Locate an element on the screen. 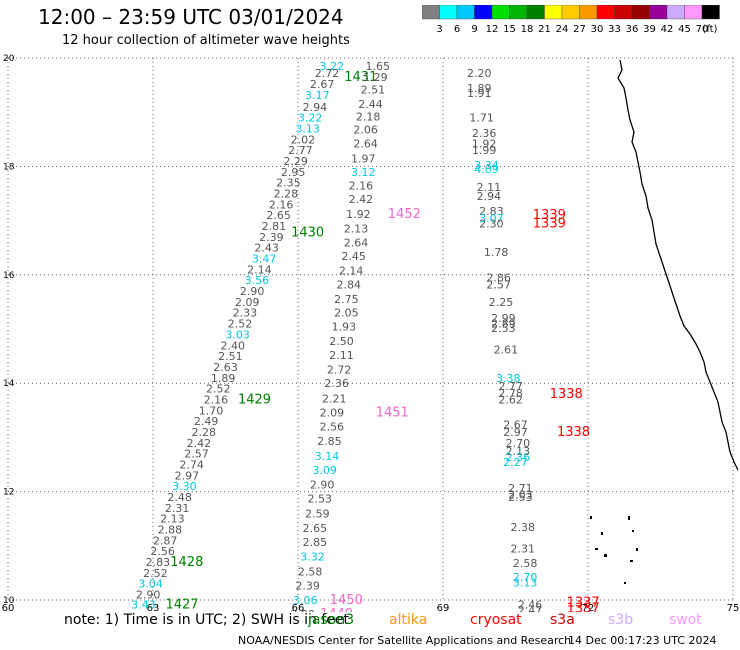 The height and width of the screenshot is (650, 740). colorbar-swatch is located at coordinates (710, 12).